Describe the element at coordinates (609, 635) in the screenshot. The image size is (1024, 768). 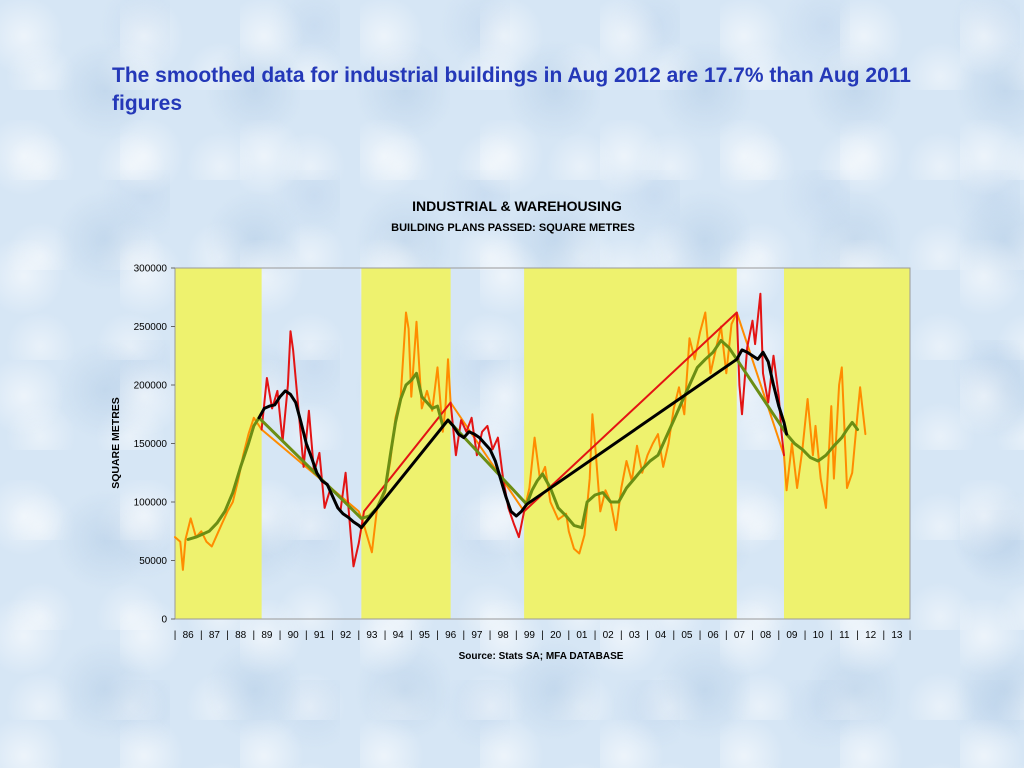
I see `x-tick-label: 02` at that location.